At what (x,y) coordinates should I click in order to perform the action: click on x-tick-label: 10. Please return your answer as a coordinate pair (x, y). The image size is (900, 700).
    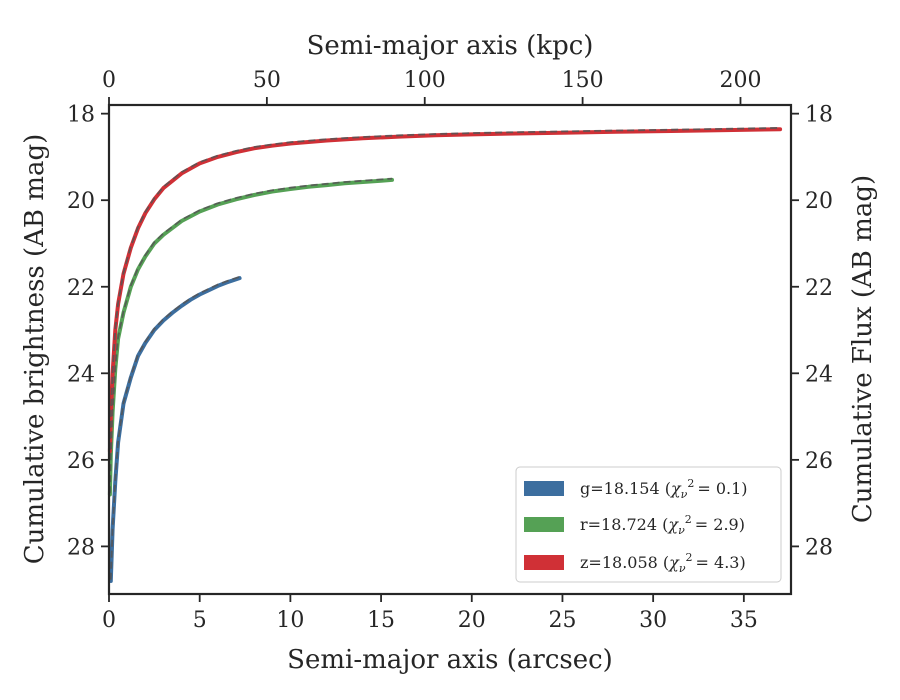
    Looking at the image, I should click on (290, 620).